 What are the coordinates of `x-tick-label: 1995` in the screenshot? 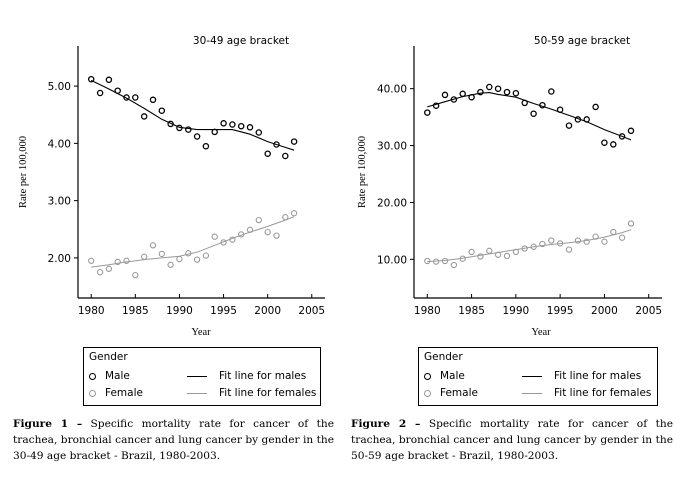 It's located at (223, 311).